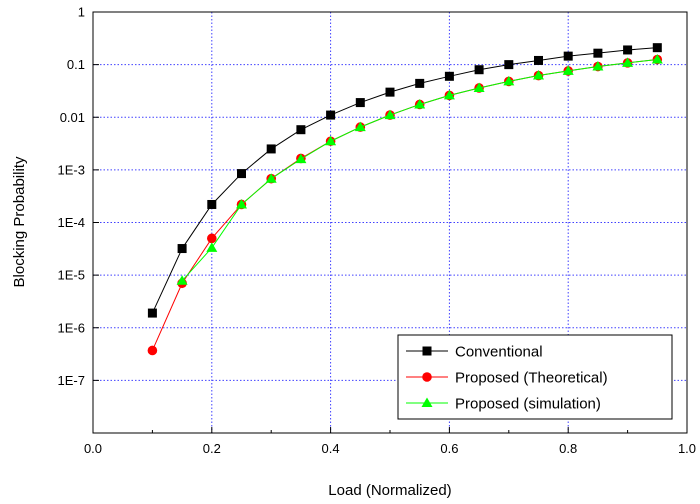 This screenshot has width=700, height=504. I want to click on x-tick-label: 0.8, so click(568, 448).